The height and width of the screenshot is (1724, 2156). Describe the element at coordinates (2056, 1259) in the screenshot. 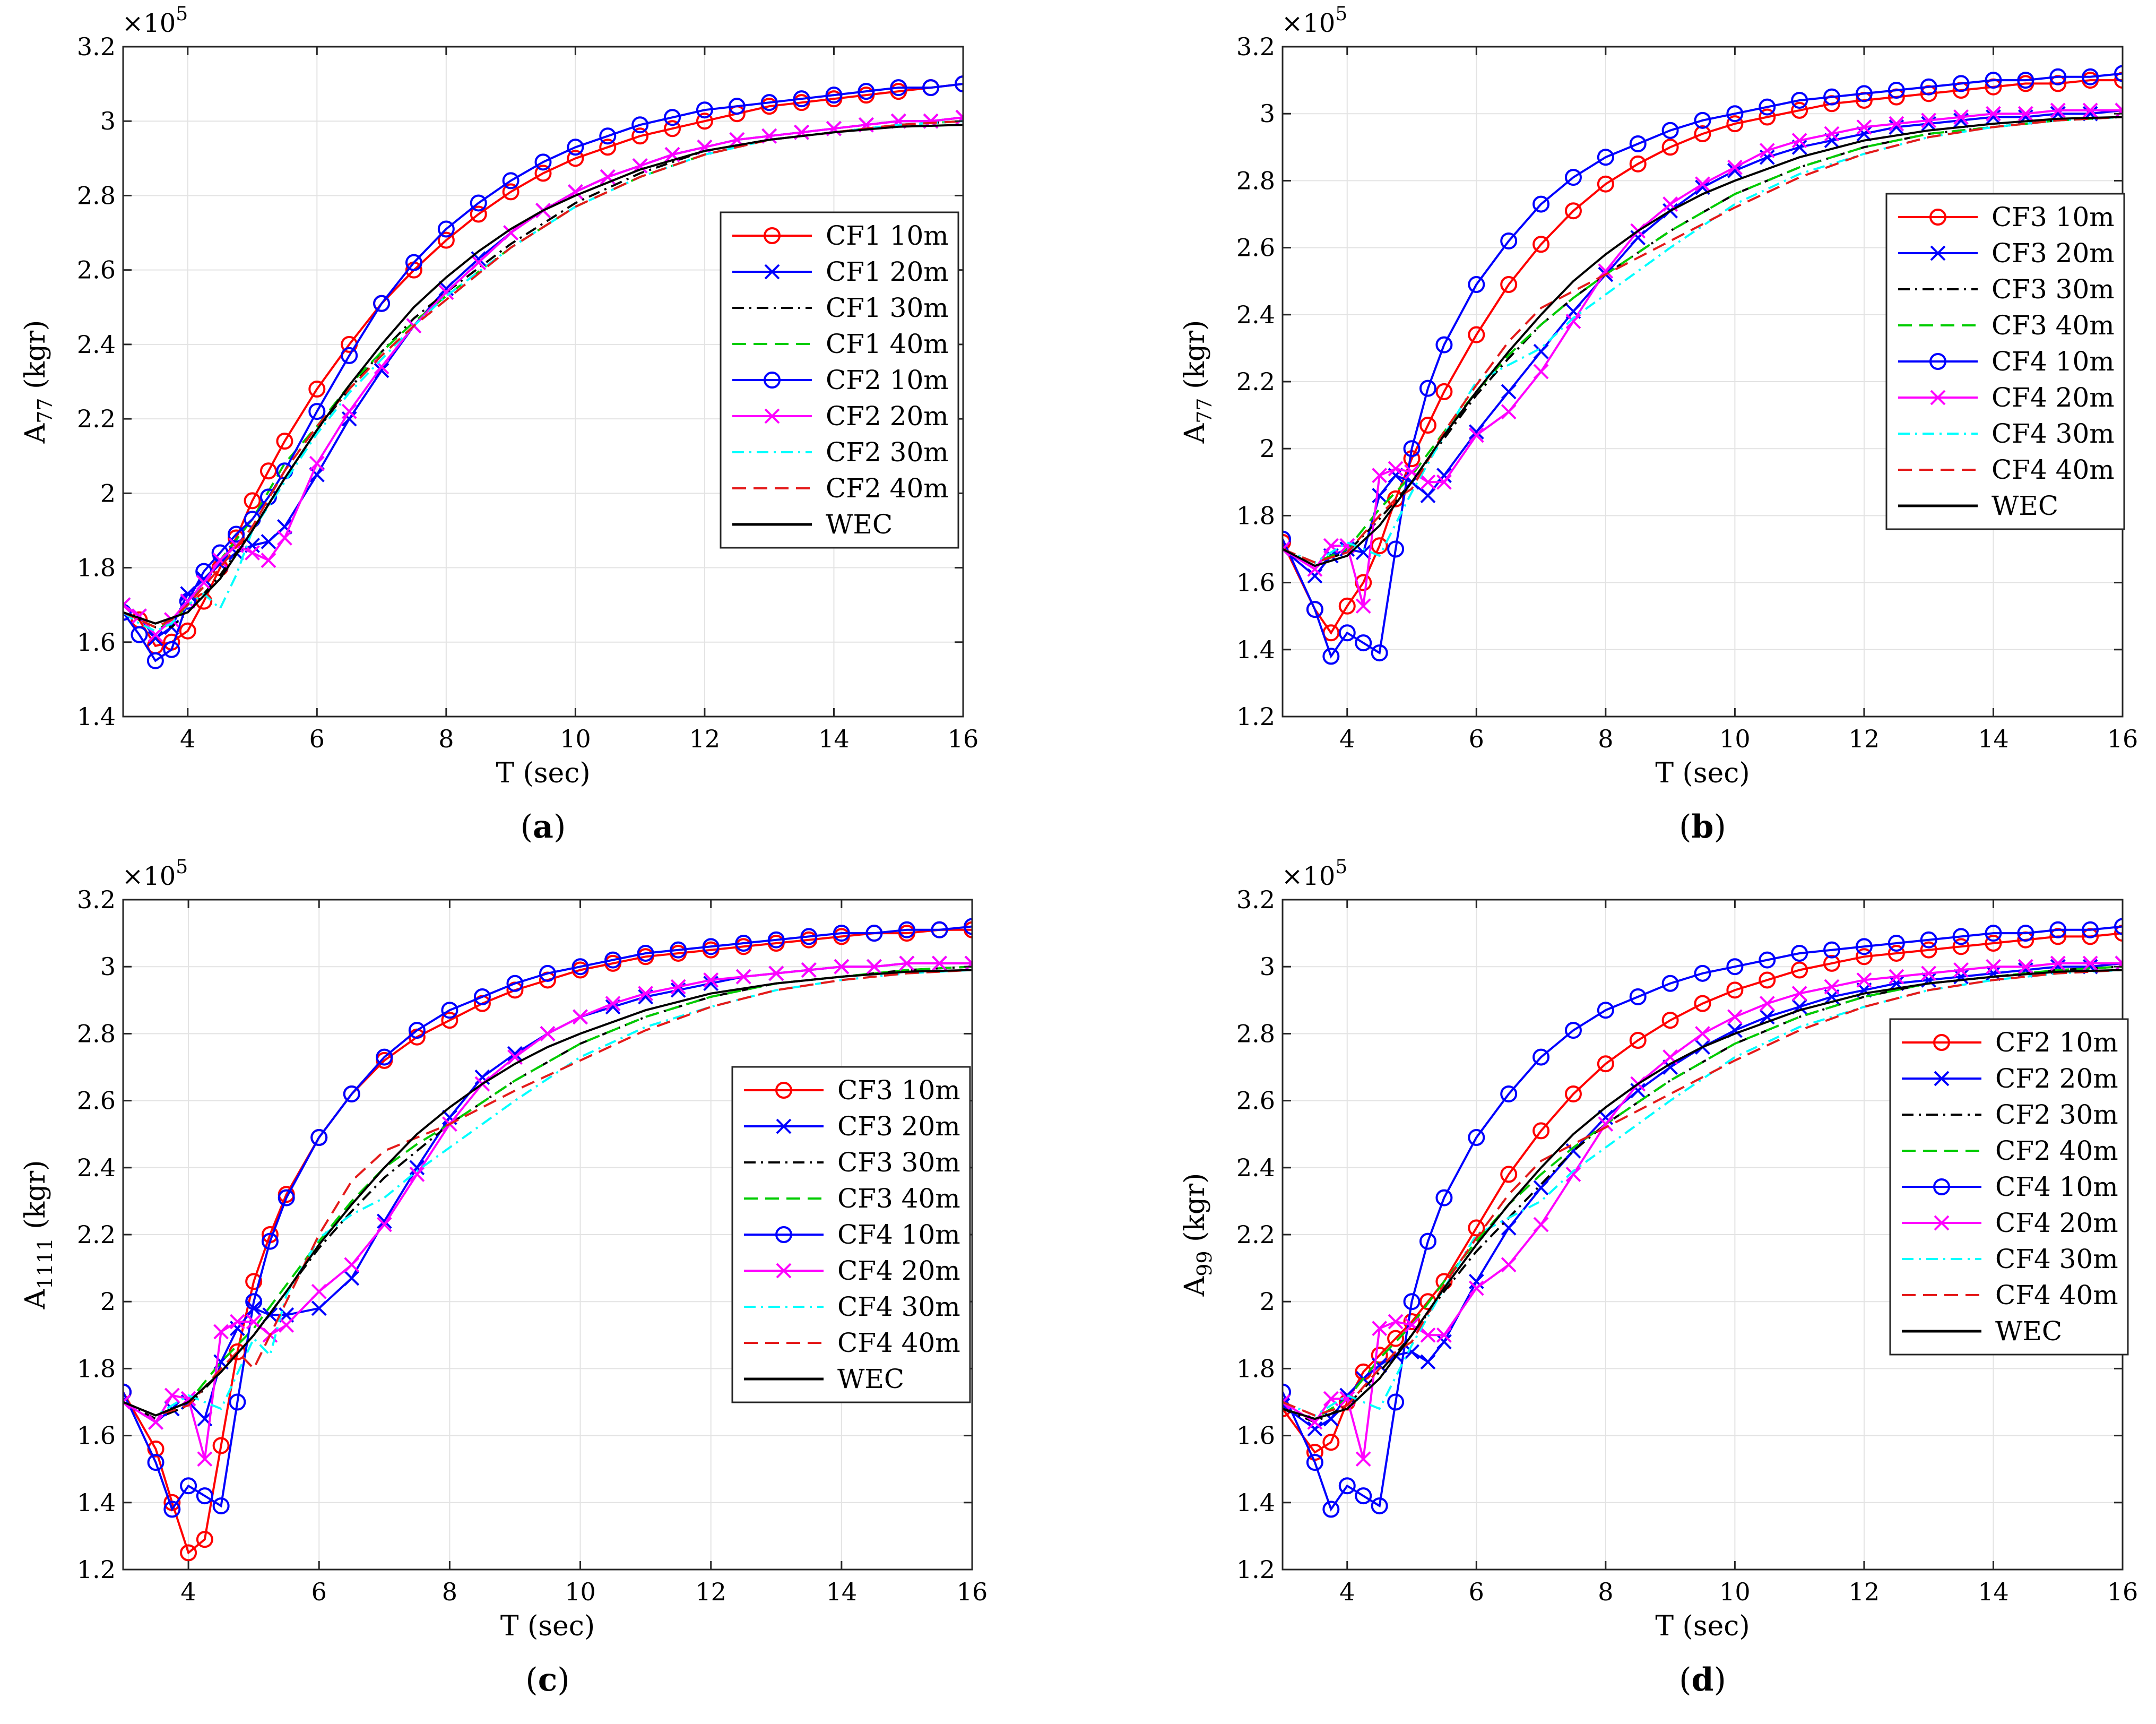

I see `legend-label: CF4 30m` at that location.